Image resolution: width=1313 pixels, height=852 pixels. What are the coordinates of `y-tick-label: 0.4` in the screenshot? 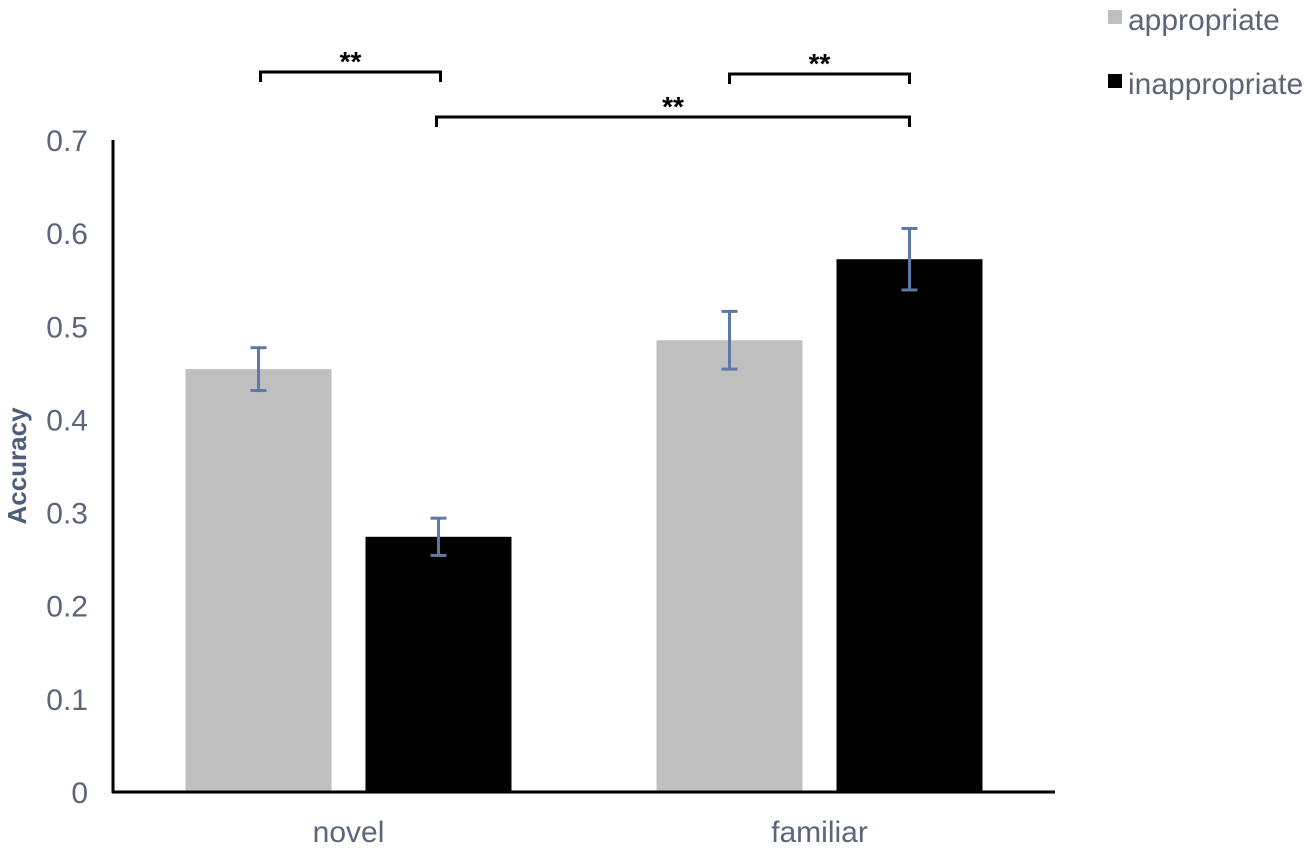 It's located at (67, 420).